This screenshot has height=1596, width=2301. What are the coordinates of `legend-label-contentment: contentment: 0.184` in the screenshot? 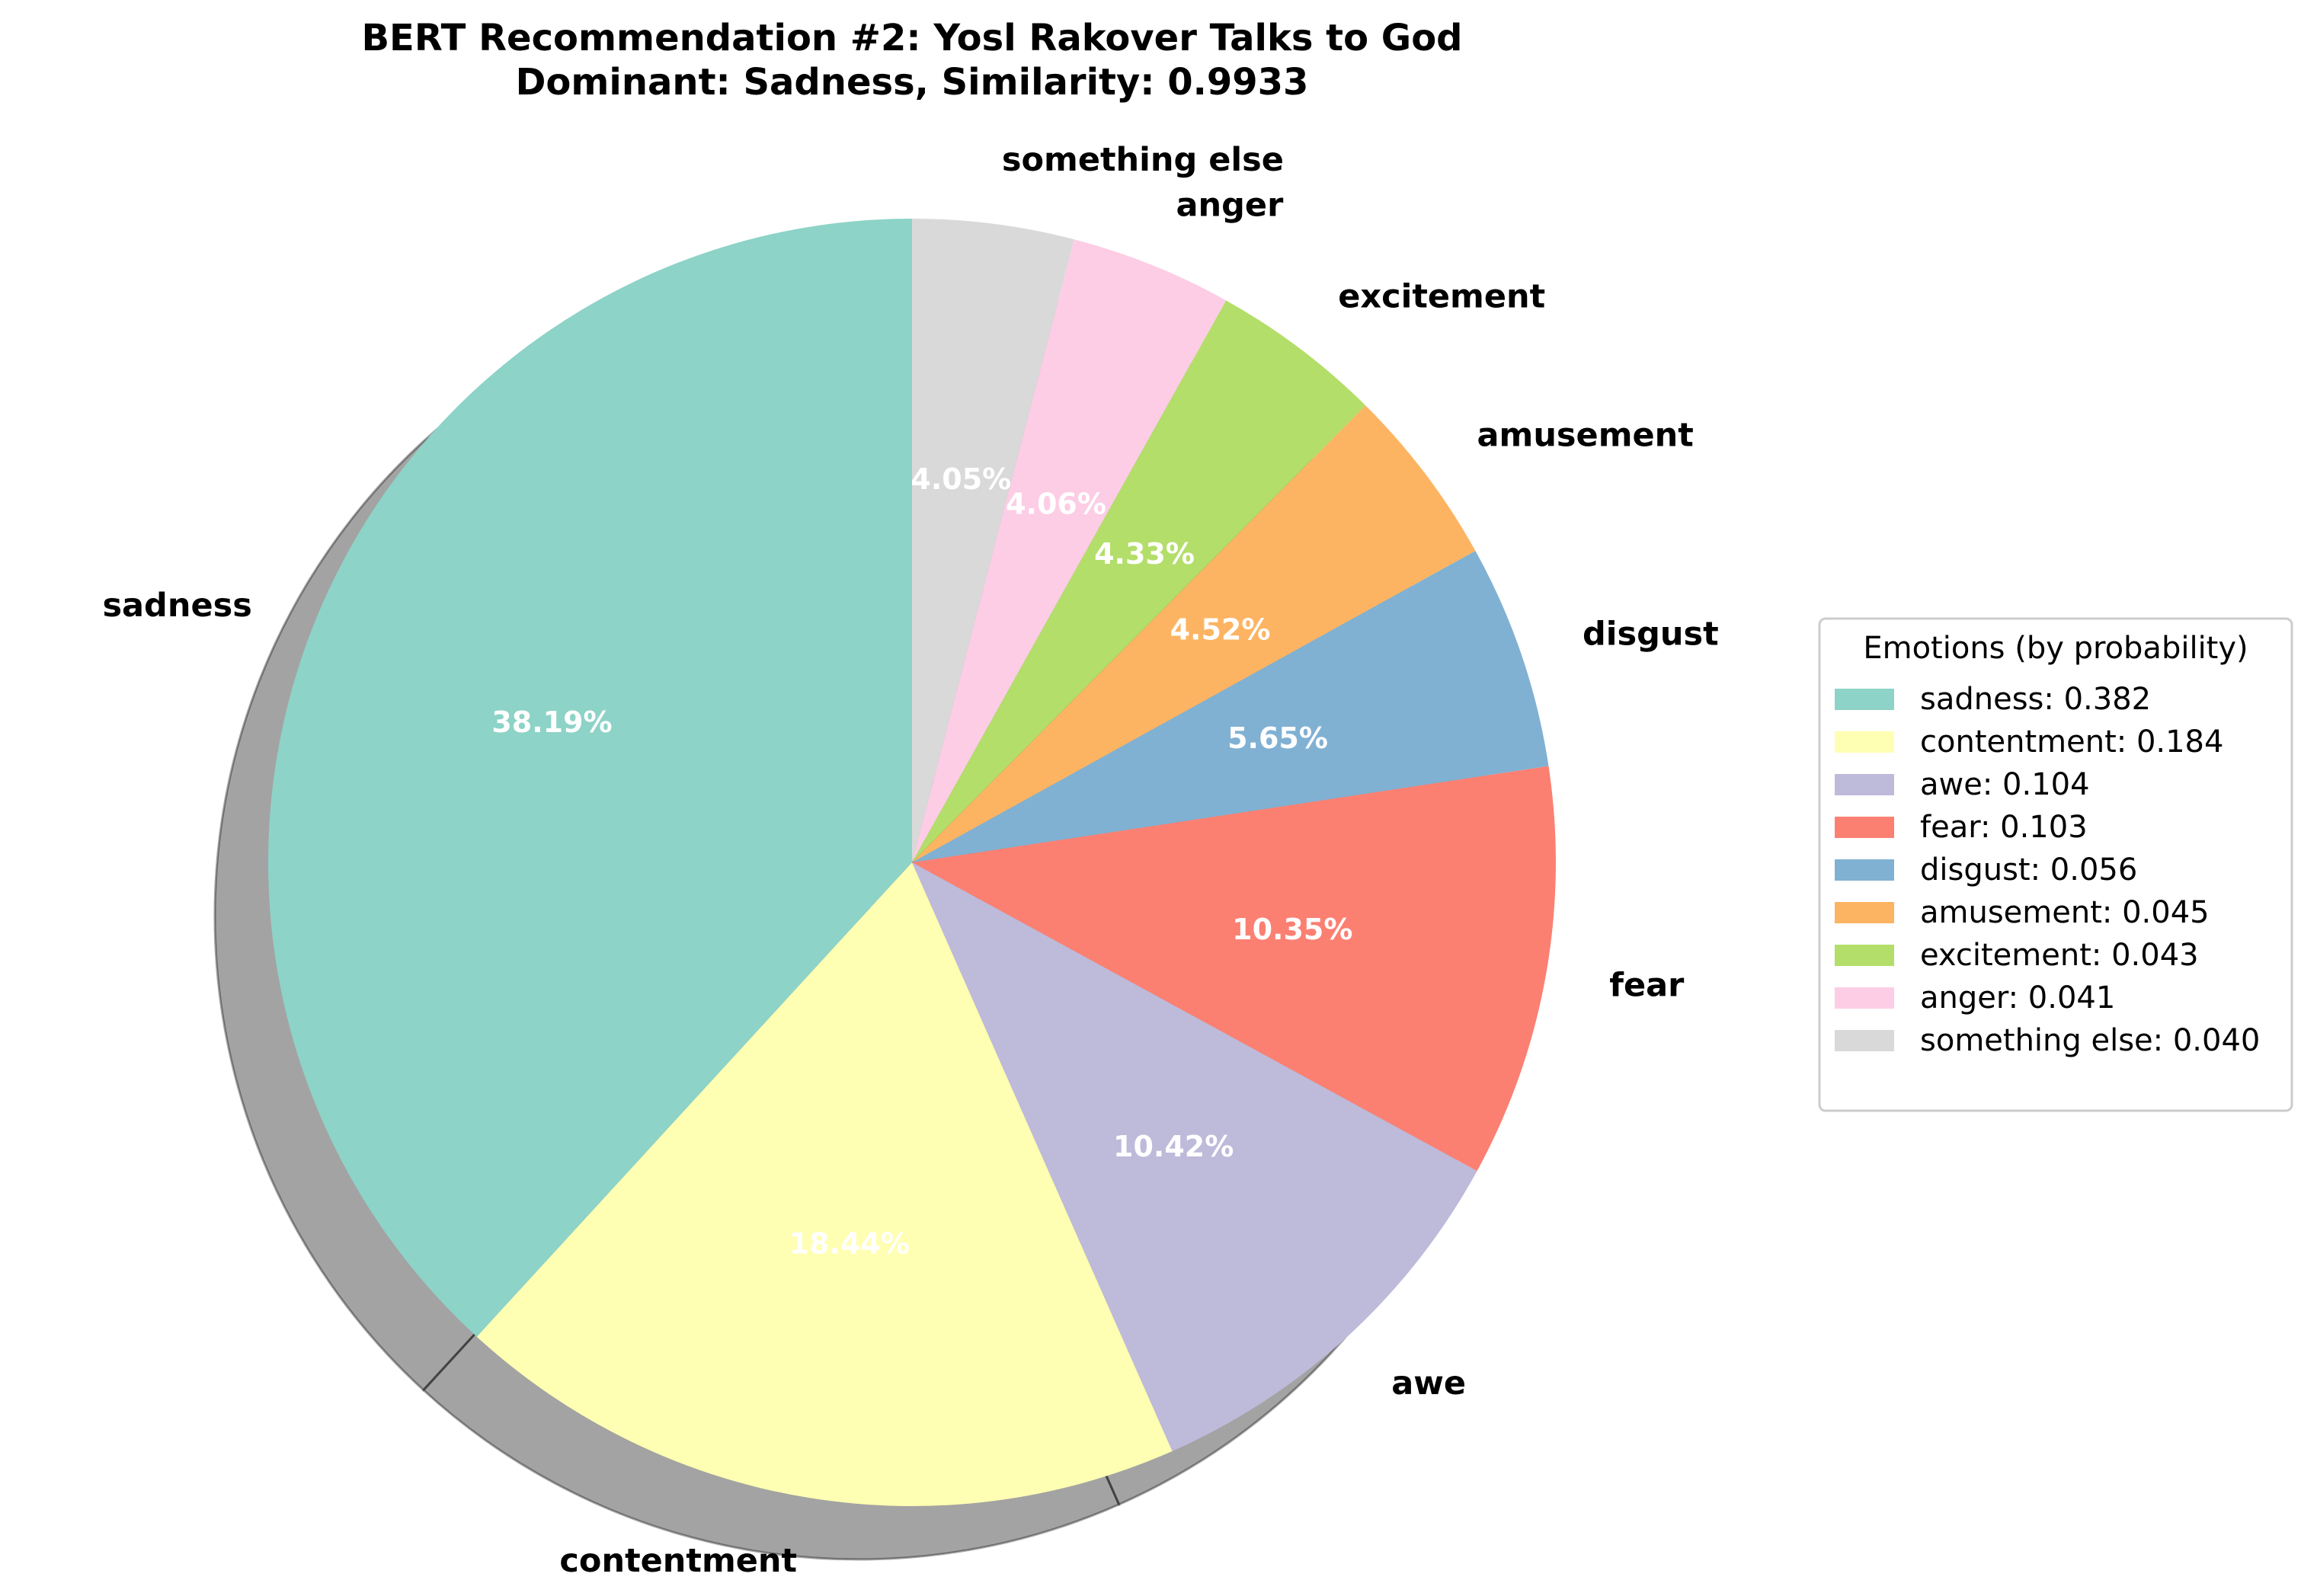 It's located at (2071, 742).